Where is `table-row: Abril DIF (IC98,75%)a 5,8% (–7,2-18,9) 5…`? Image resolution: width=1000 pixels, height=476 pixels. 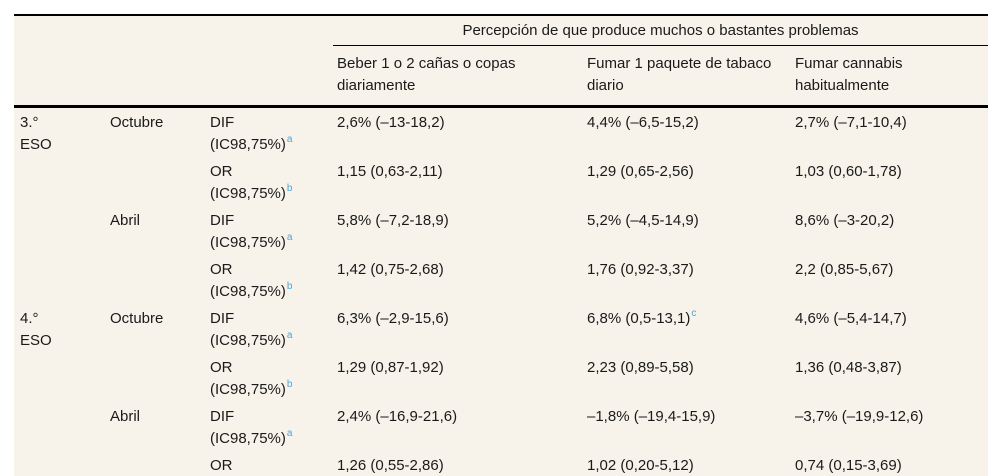
table-row: Abril DIF (IC98,75%)a 5,8% (–7,2-18,9) 5… is located at coordinates (501, 230).